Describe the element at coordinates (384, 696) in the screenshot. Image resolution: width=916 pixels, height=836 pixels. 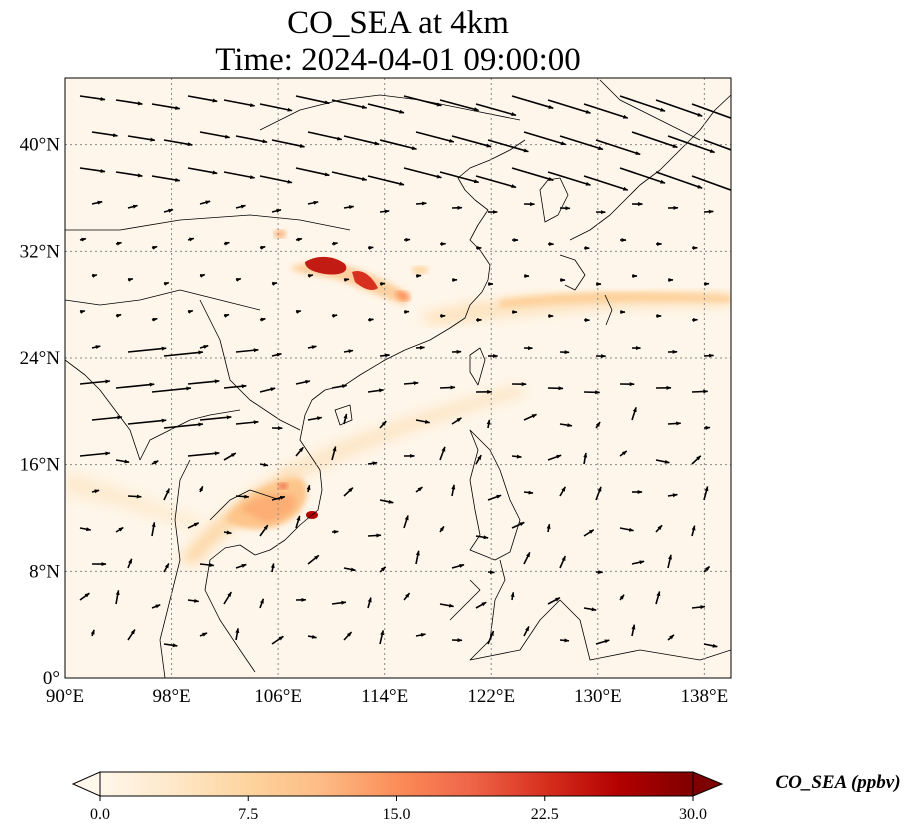
I see `lon-tick-label: 114°E` at that location.